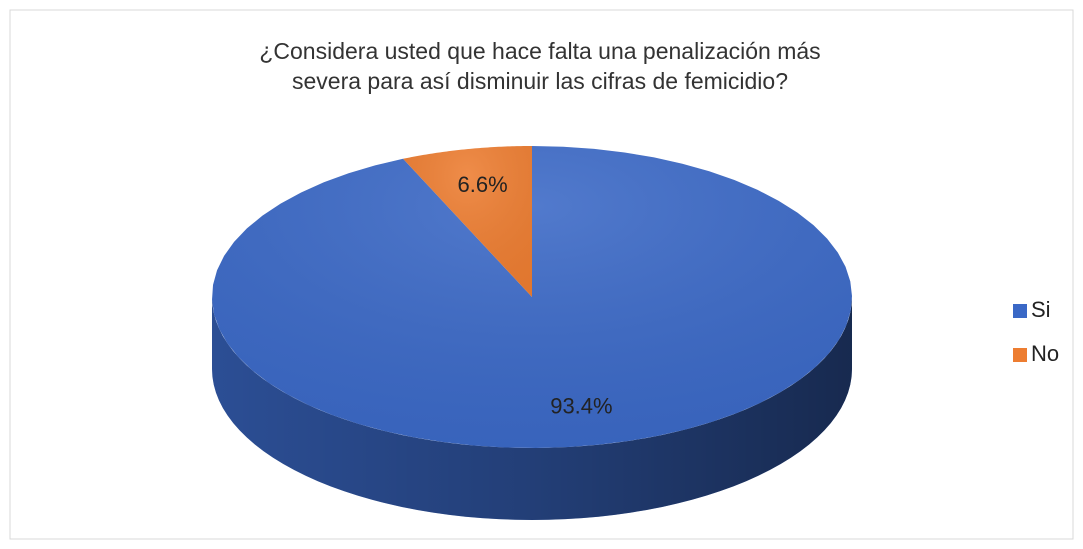  What do you see at coordinates (1041, 309) in the screenshot?
I see `legend-label: Si` at bounding box center [1041, 309].